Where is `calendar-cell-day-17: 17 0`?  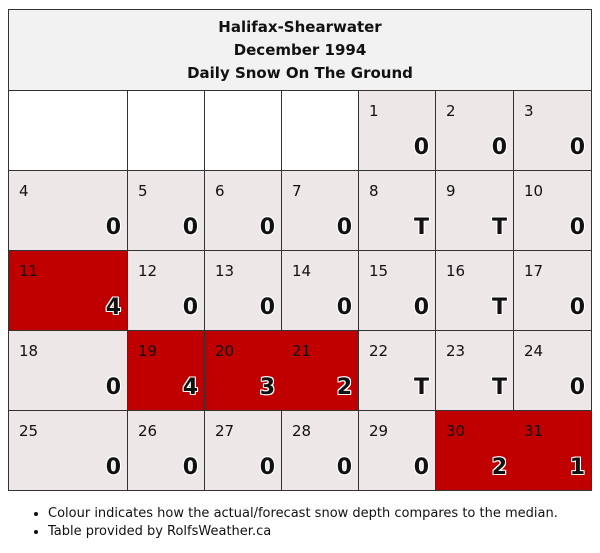
calendar-cell-day-17: 17 0 is located at coordinates (553, 291).